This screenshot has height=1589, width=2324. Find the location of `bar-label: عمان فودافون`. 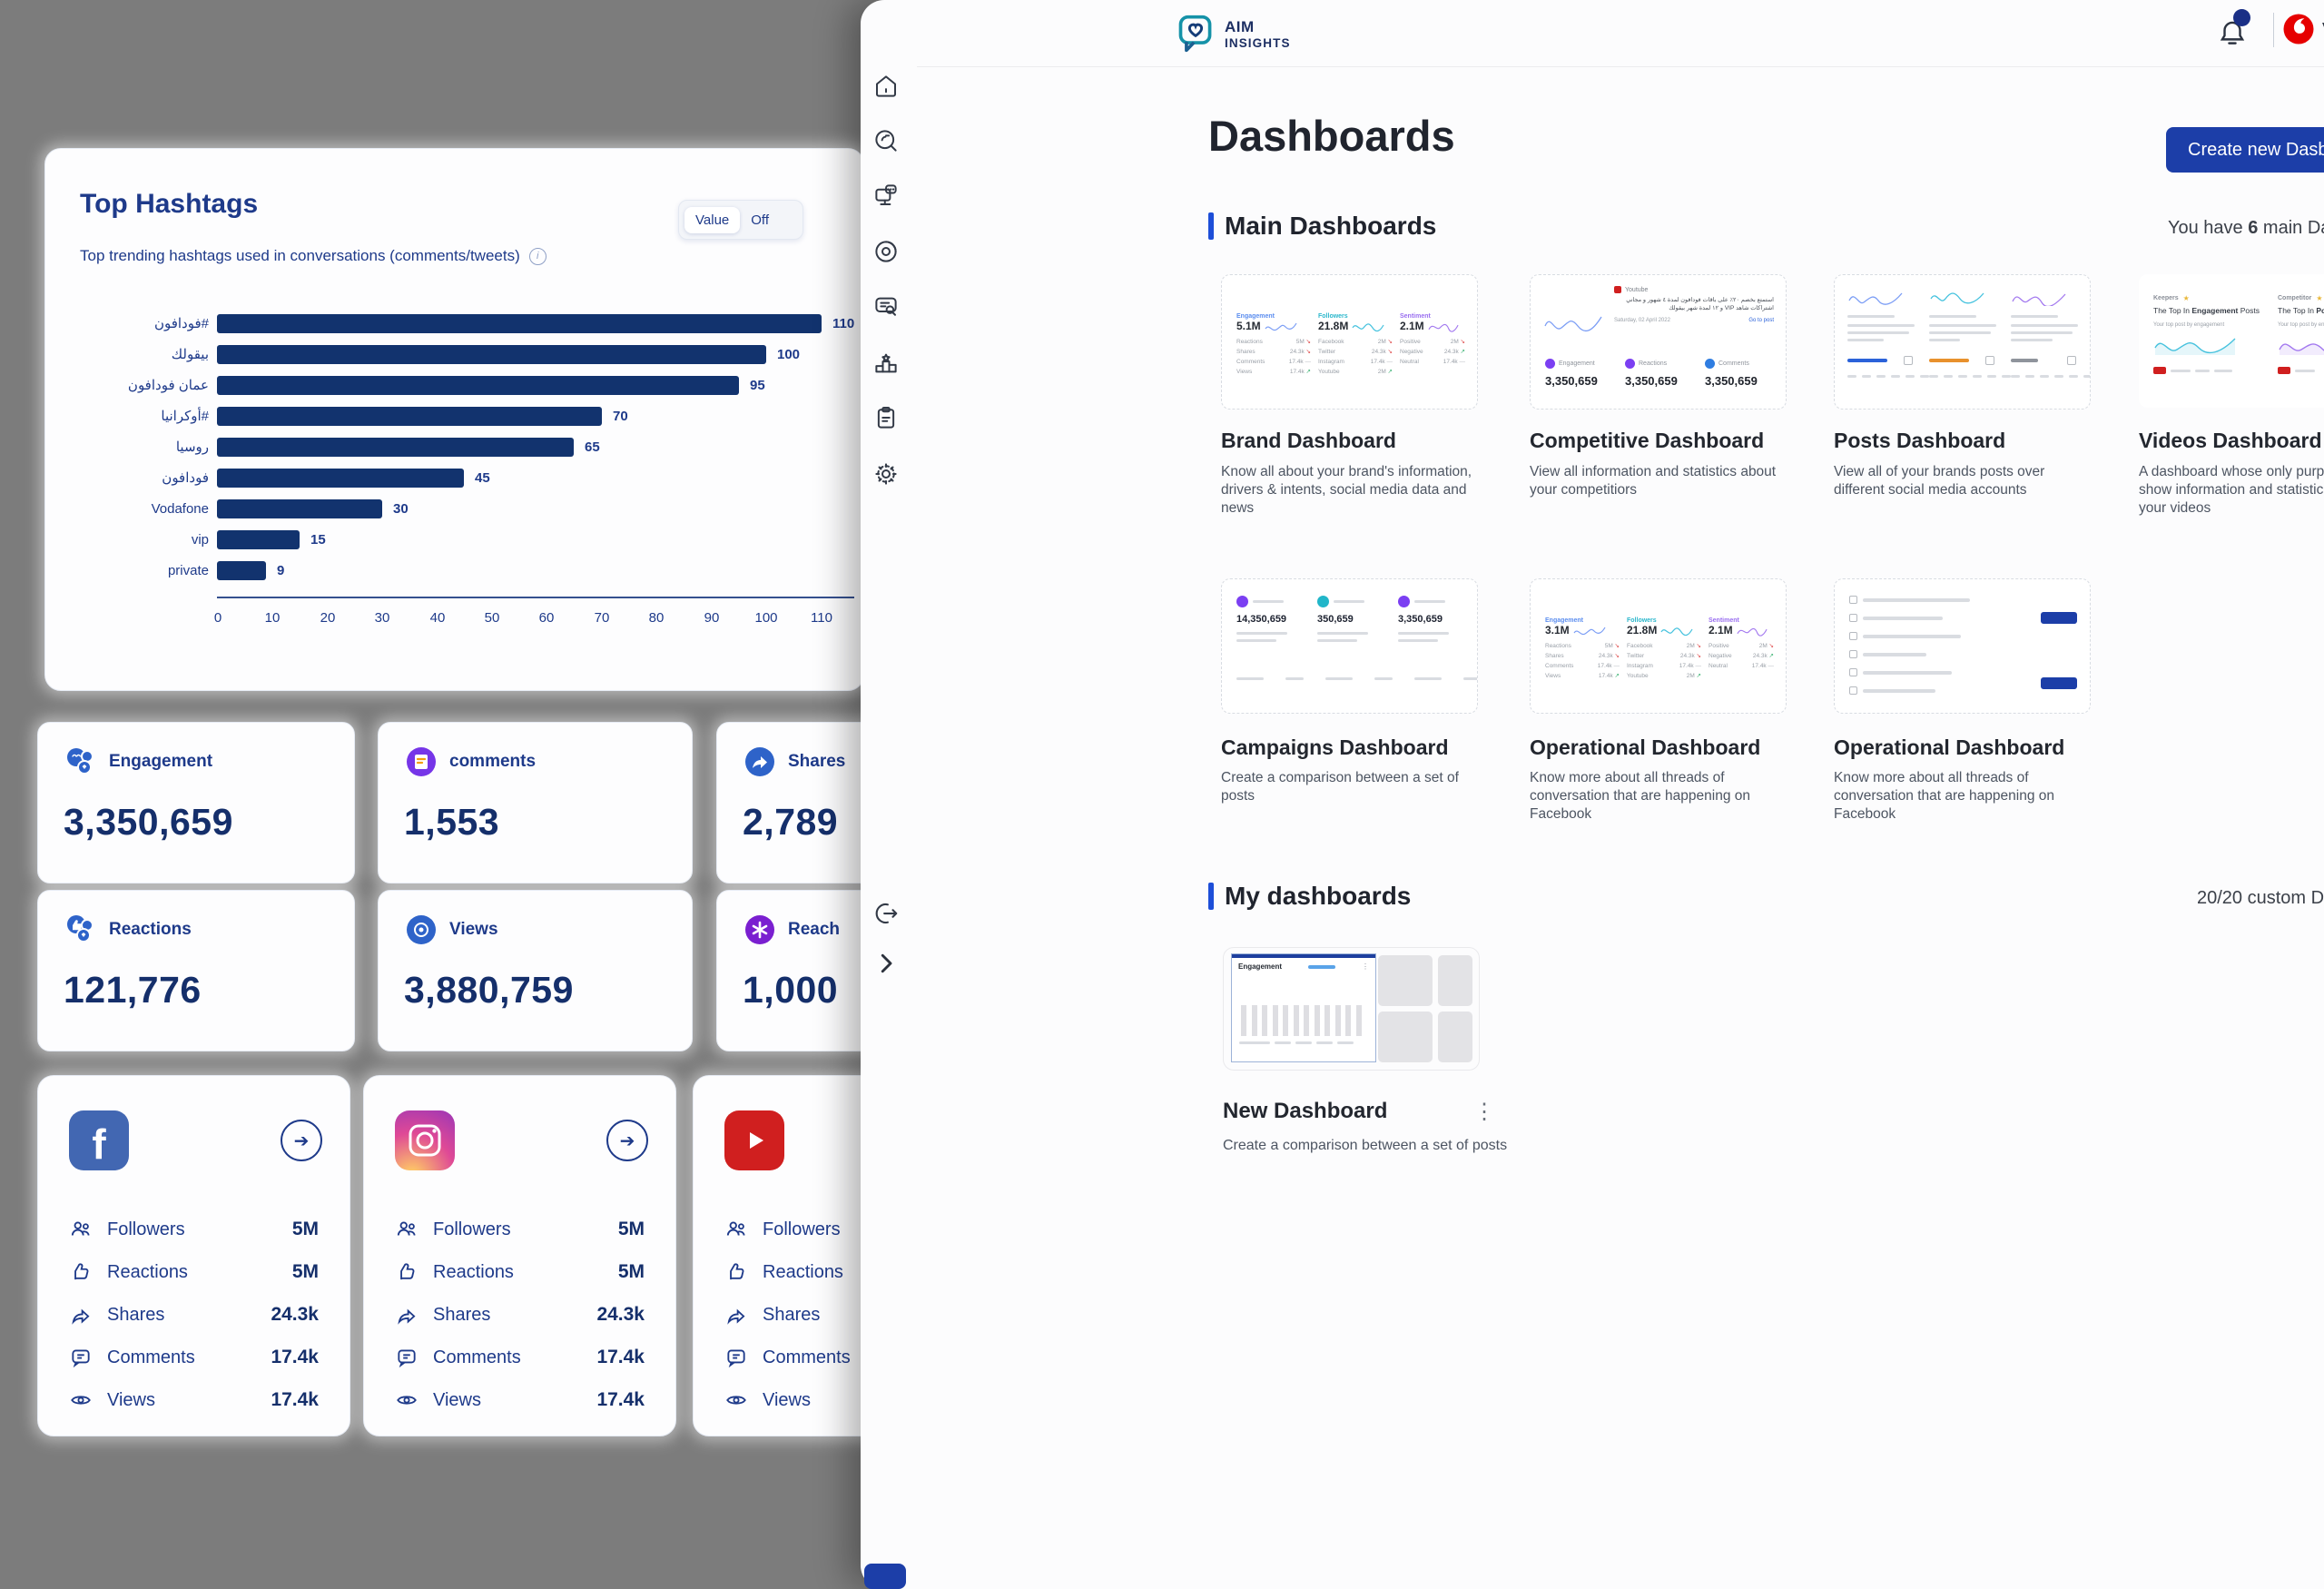

bar-label: عمان فودافون is located at coordinates (168, 385).